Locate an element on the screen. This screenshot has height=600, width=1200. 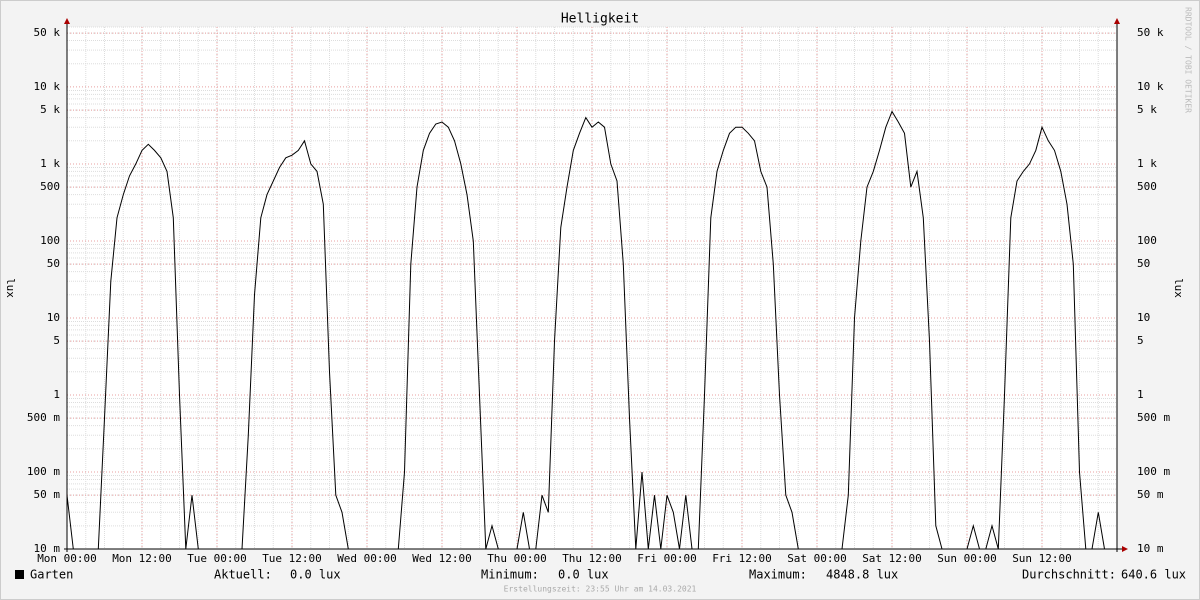
y-tick-label: 10 is located at coordinates (53, 317).